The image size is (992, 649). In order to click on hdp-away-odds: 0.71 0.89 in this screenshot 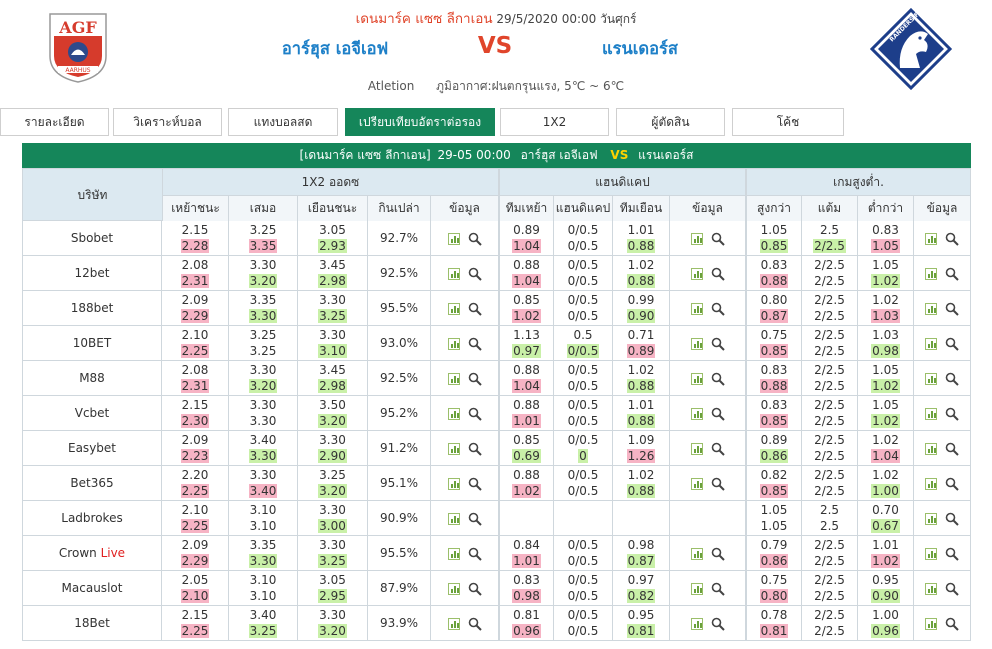, I will do `click(641, 343)`.